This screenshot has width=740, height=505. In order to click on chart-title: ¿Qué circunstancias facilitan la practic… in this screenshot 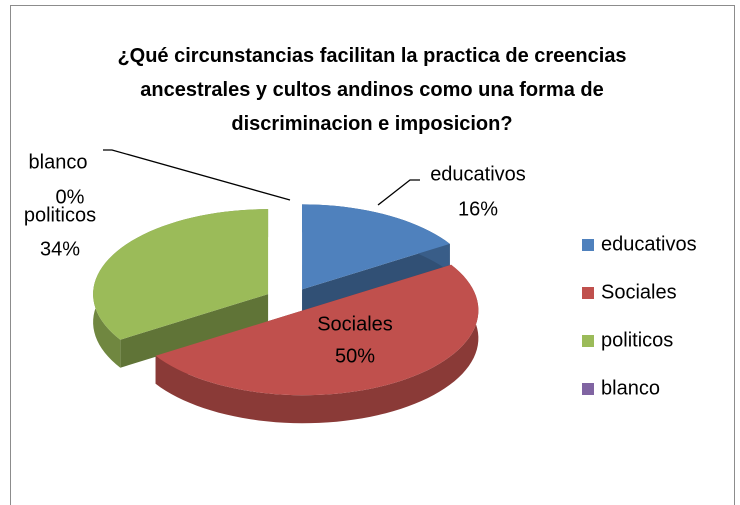, I will do `click(371, 90)`.